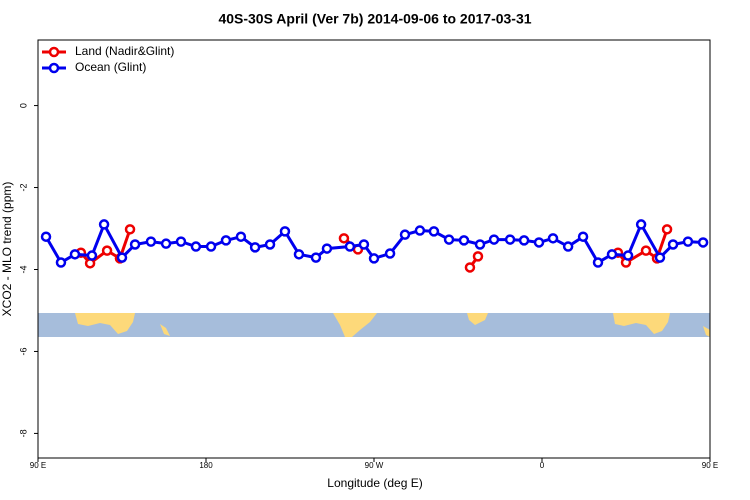 Image resolution: width=750 pixels, height=500 pixels. Describe the element at coordinates (23, 433) in the screenshot. I see `y-tick-label: -8` at that location.